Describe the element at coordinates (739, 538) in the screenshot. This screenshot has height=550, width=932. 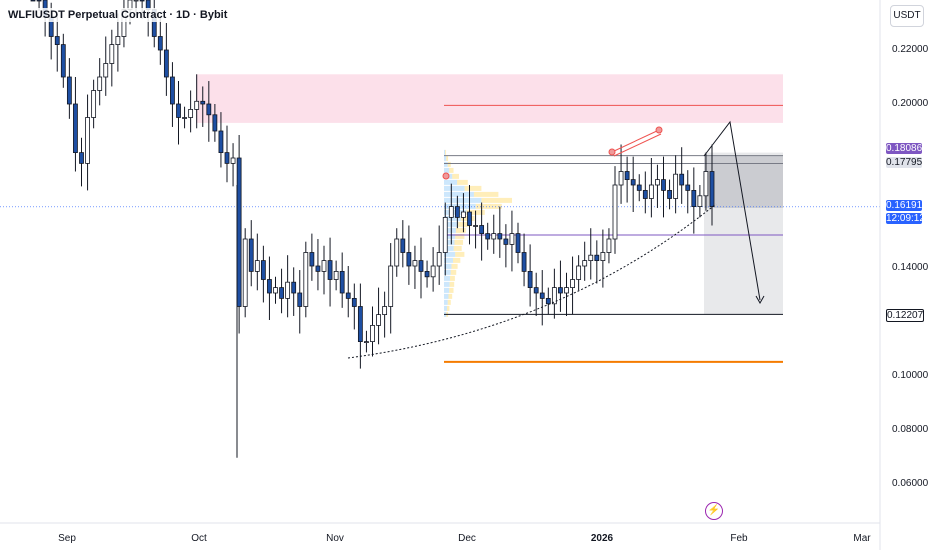
I see `x-tick: Feb` at that location.